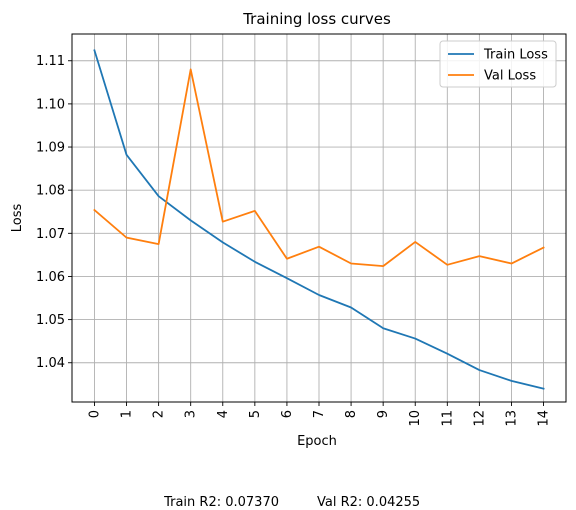 Image resolution: width=576 pixels, height=510 pixels. What do you see at coordinates (319, 414) in the screenshot?
I see `x-tick-label: 7` at bounding box center [319, 414].